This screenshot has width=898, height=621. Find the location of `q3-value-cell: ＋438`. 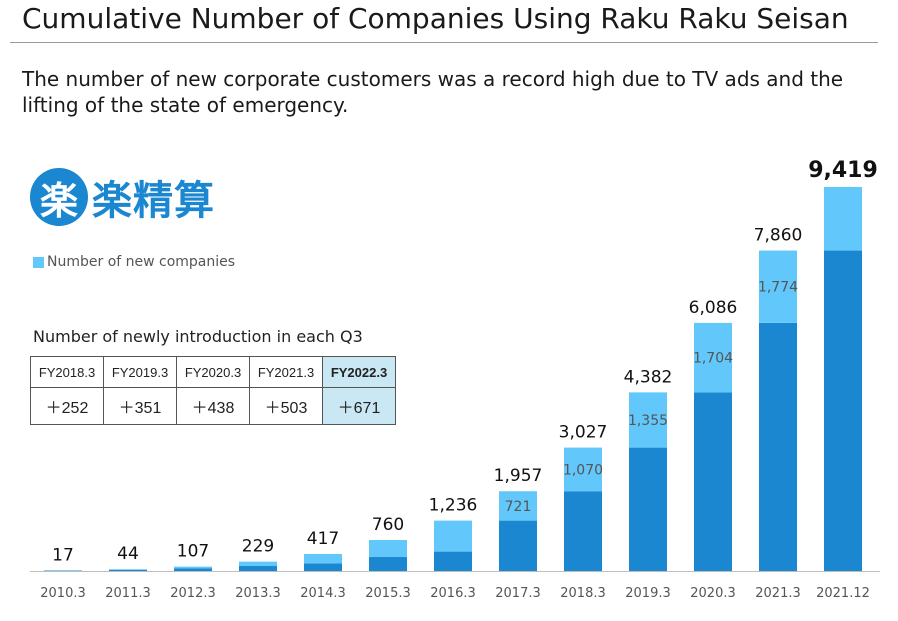

q3-value-cell: ＋438 is located at coordinates (213, 406).